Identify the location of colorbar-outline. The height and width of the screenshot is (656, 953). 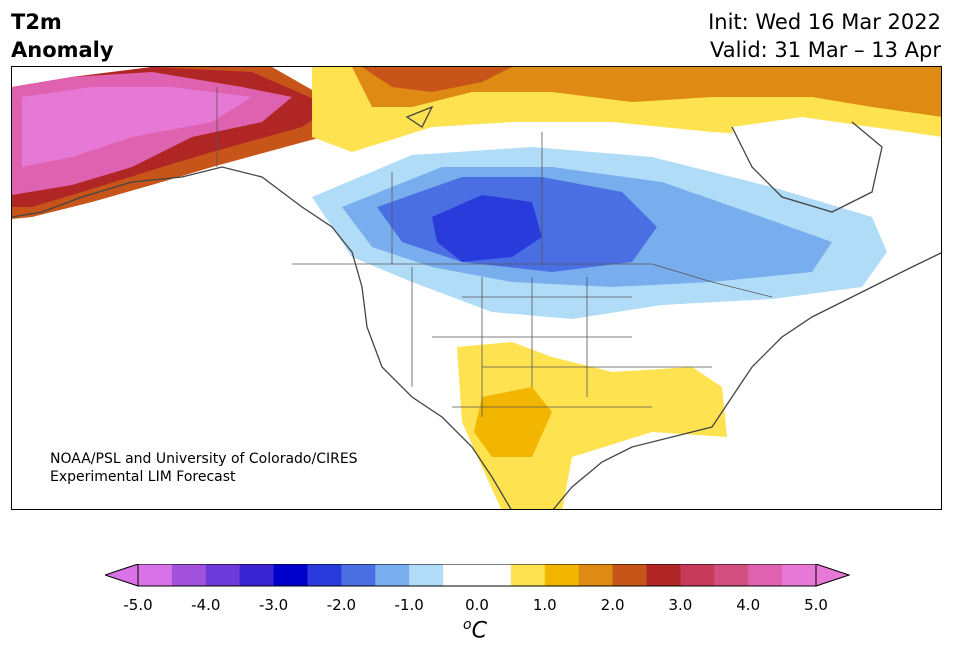
(477, 575).